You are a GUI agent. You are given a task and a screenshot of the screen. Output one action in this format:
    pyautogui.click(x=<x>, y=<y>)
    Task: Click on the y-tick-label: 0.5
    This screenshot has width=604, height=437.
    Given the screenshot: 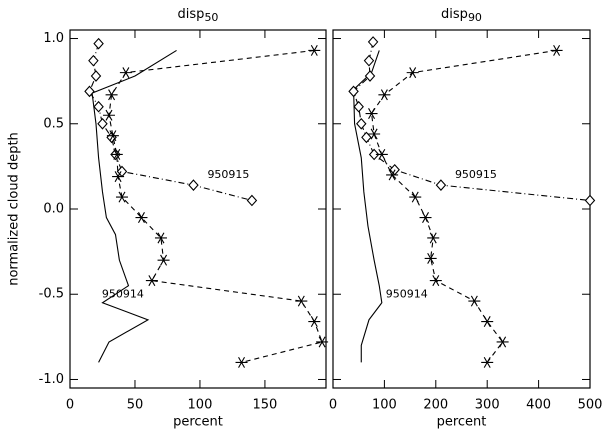 What is the action you would take?
    pyautogui.click(x=53, y=123)
    